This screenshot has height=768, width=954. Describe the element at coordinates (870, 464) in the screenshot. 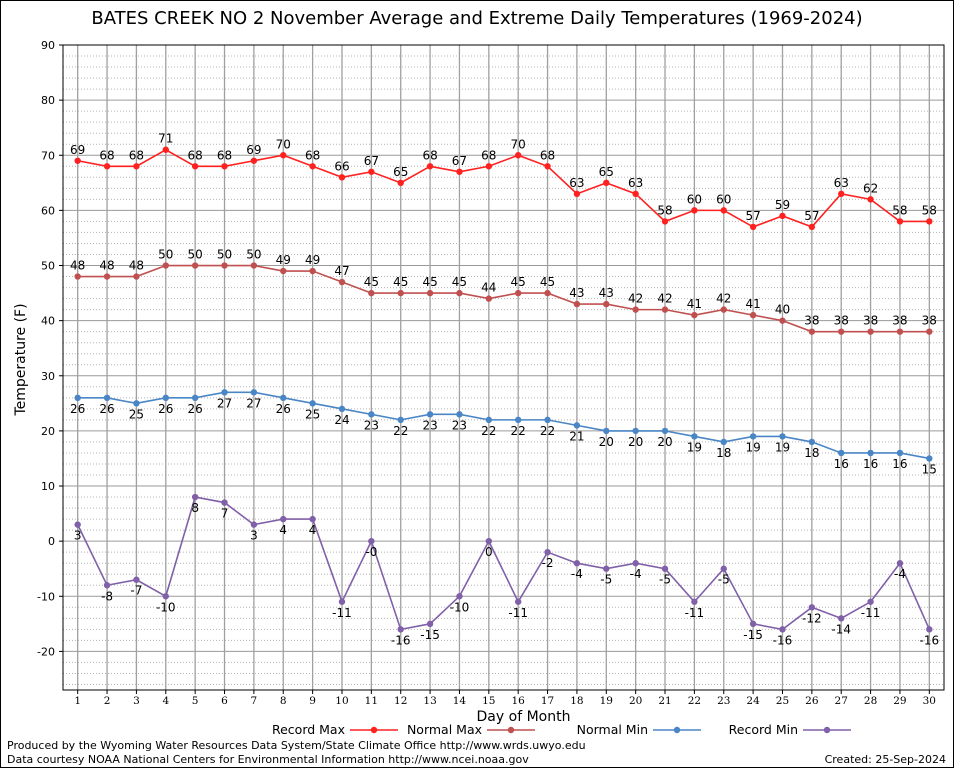

I see `data-label: 16` at that location.